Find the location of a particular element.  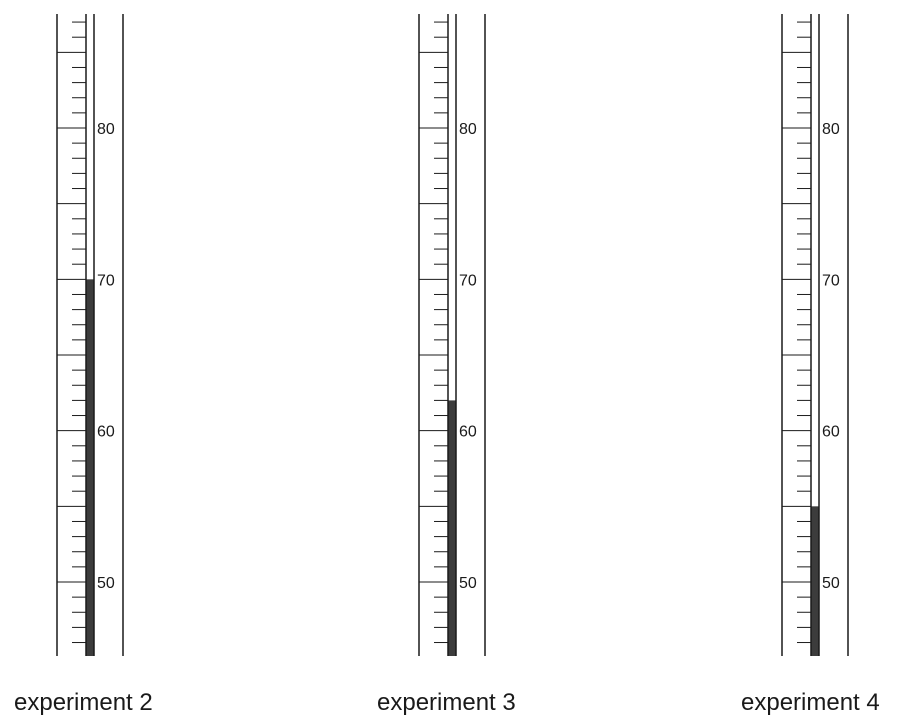

thermometer-1: 50 60 70 80 experiment 2 is located at coordinates (83, 365).